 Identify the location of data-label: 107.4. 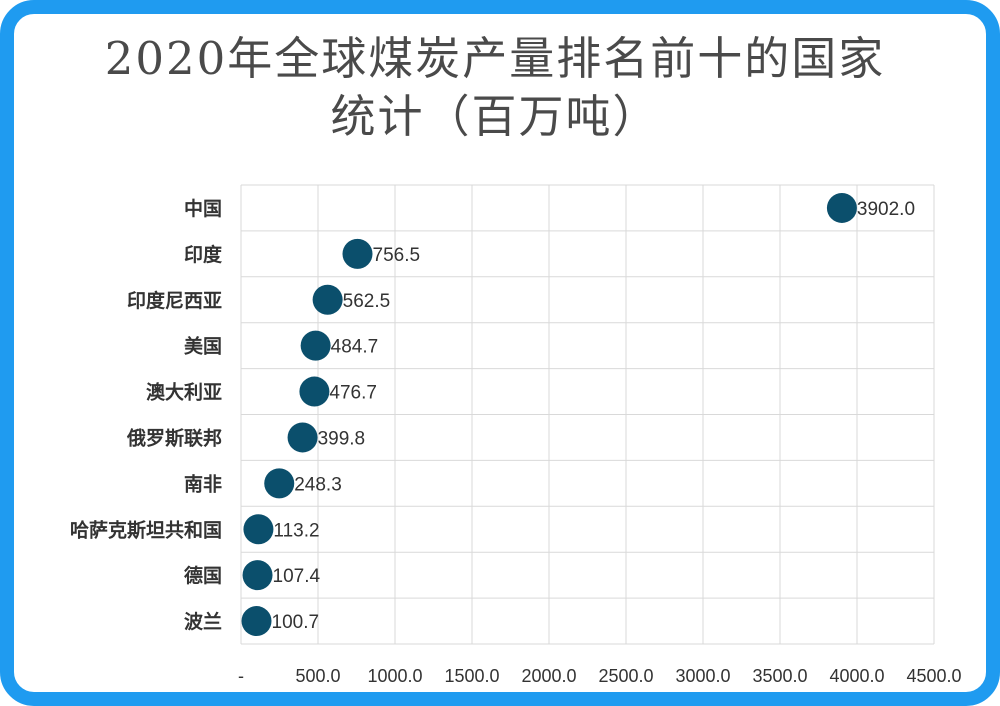
(297, 576).